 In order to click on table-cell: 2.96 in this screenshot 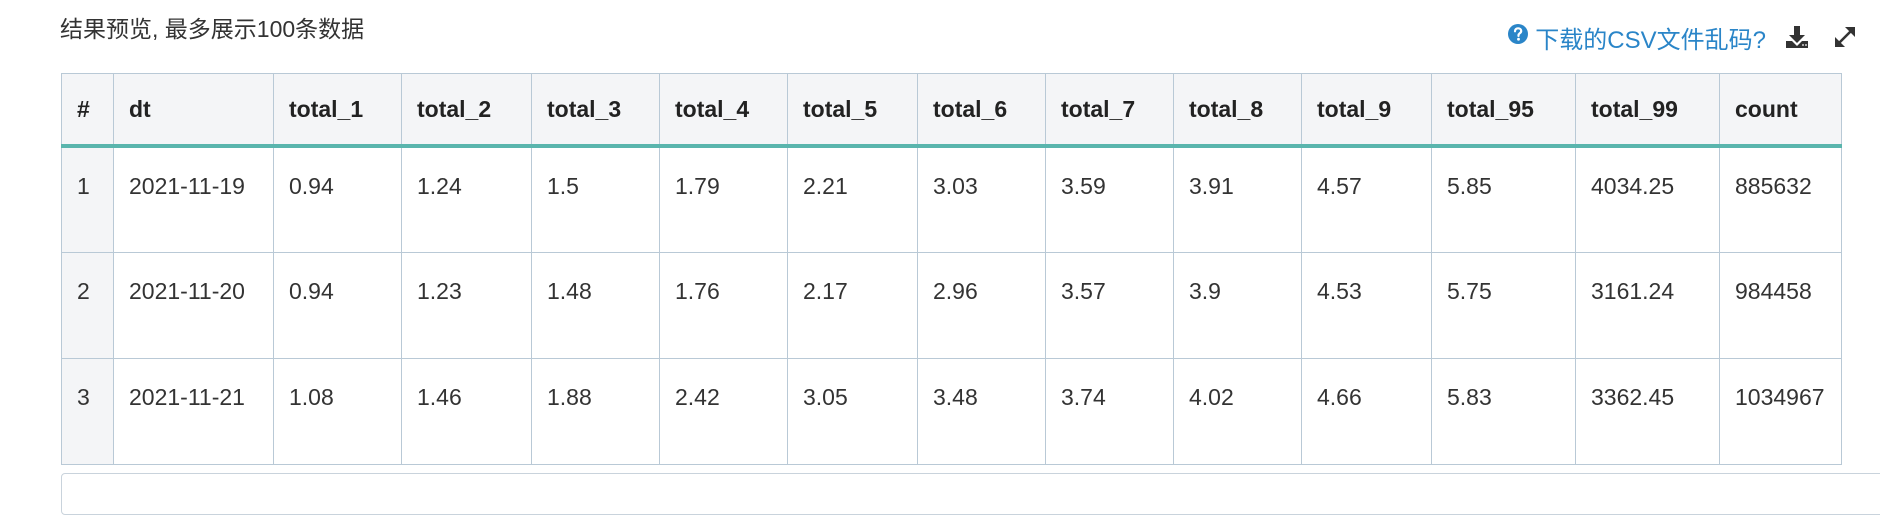, I will do `click(981, 305)`.